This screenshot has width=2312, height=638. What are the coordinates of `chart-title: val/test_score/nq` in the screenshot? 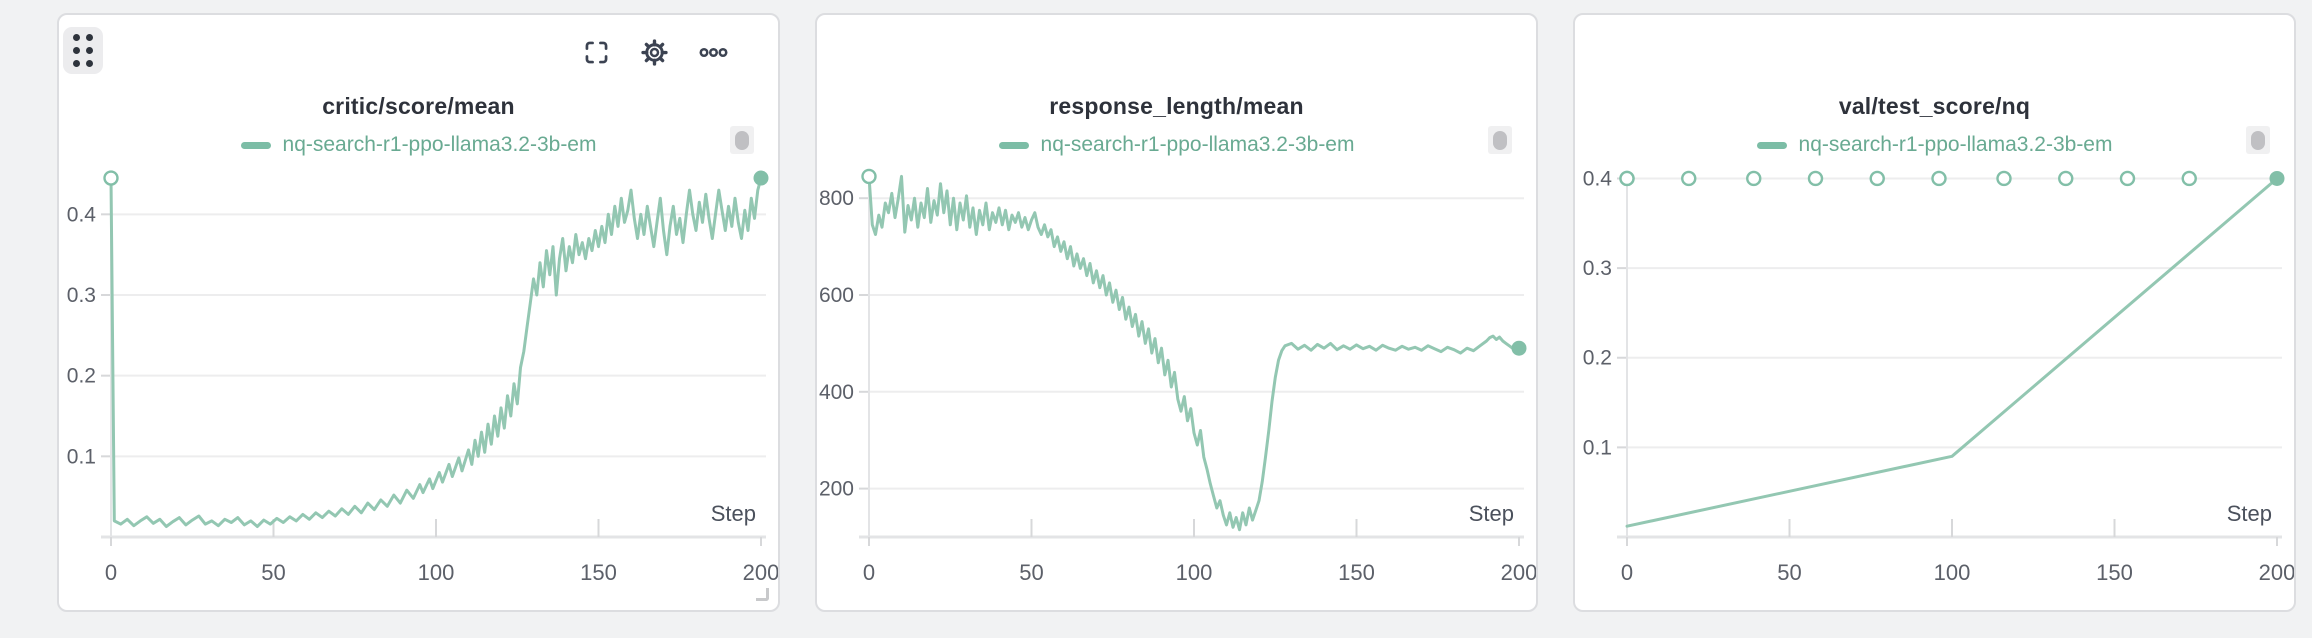 It's located at (1934, 106).